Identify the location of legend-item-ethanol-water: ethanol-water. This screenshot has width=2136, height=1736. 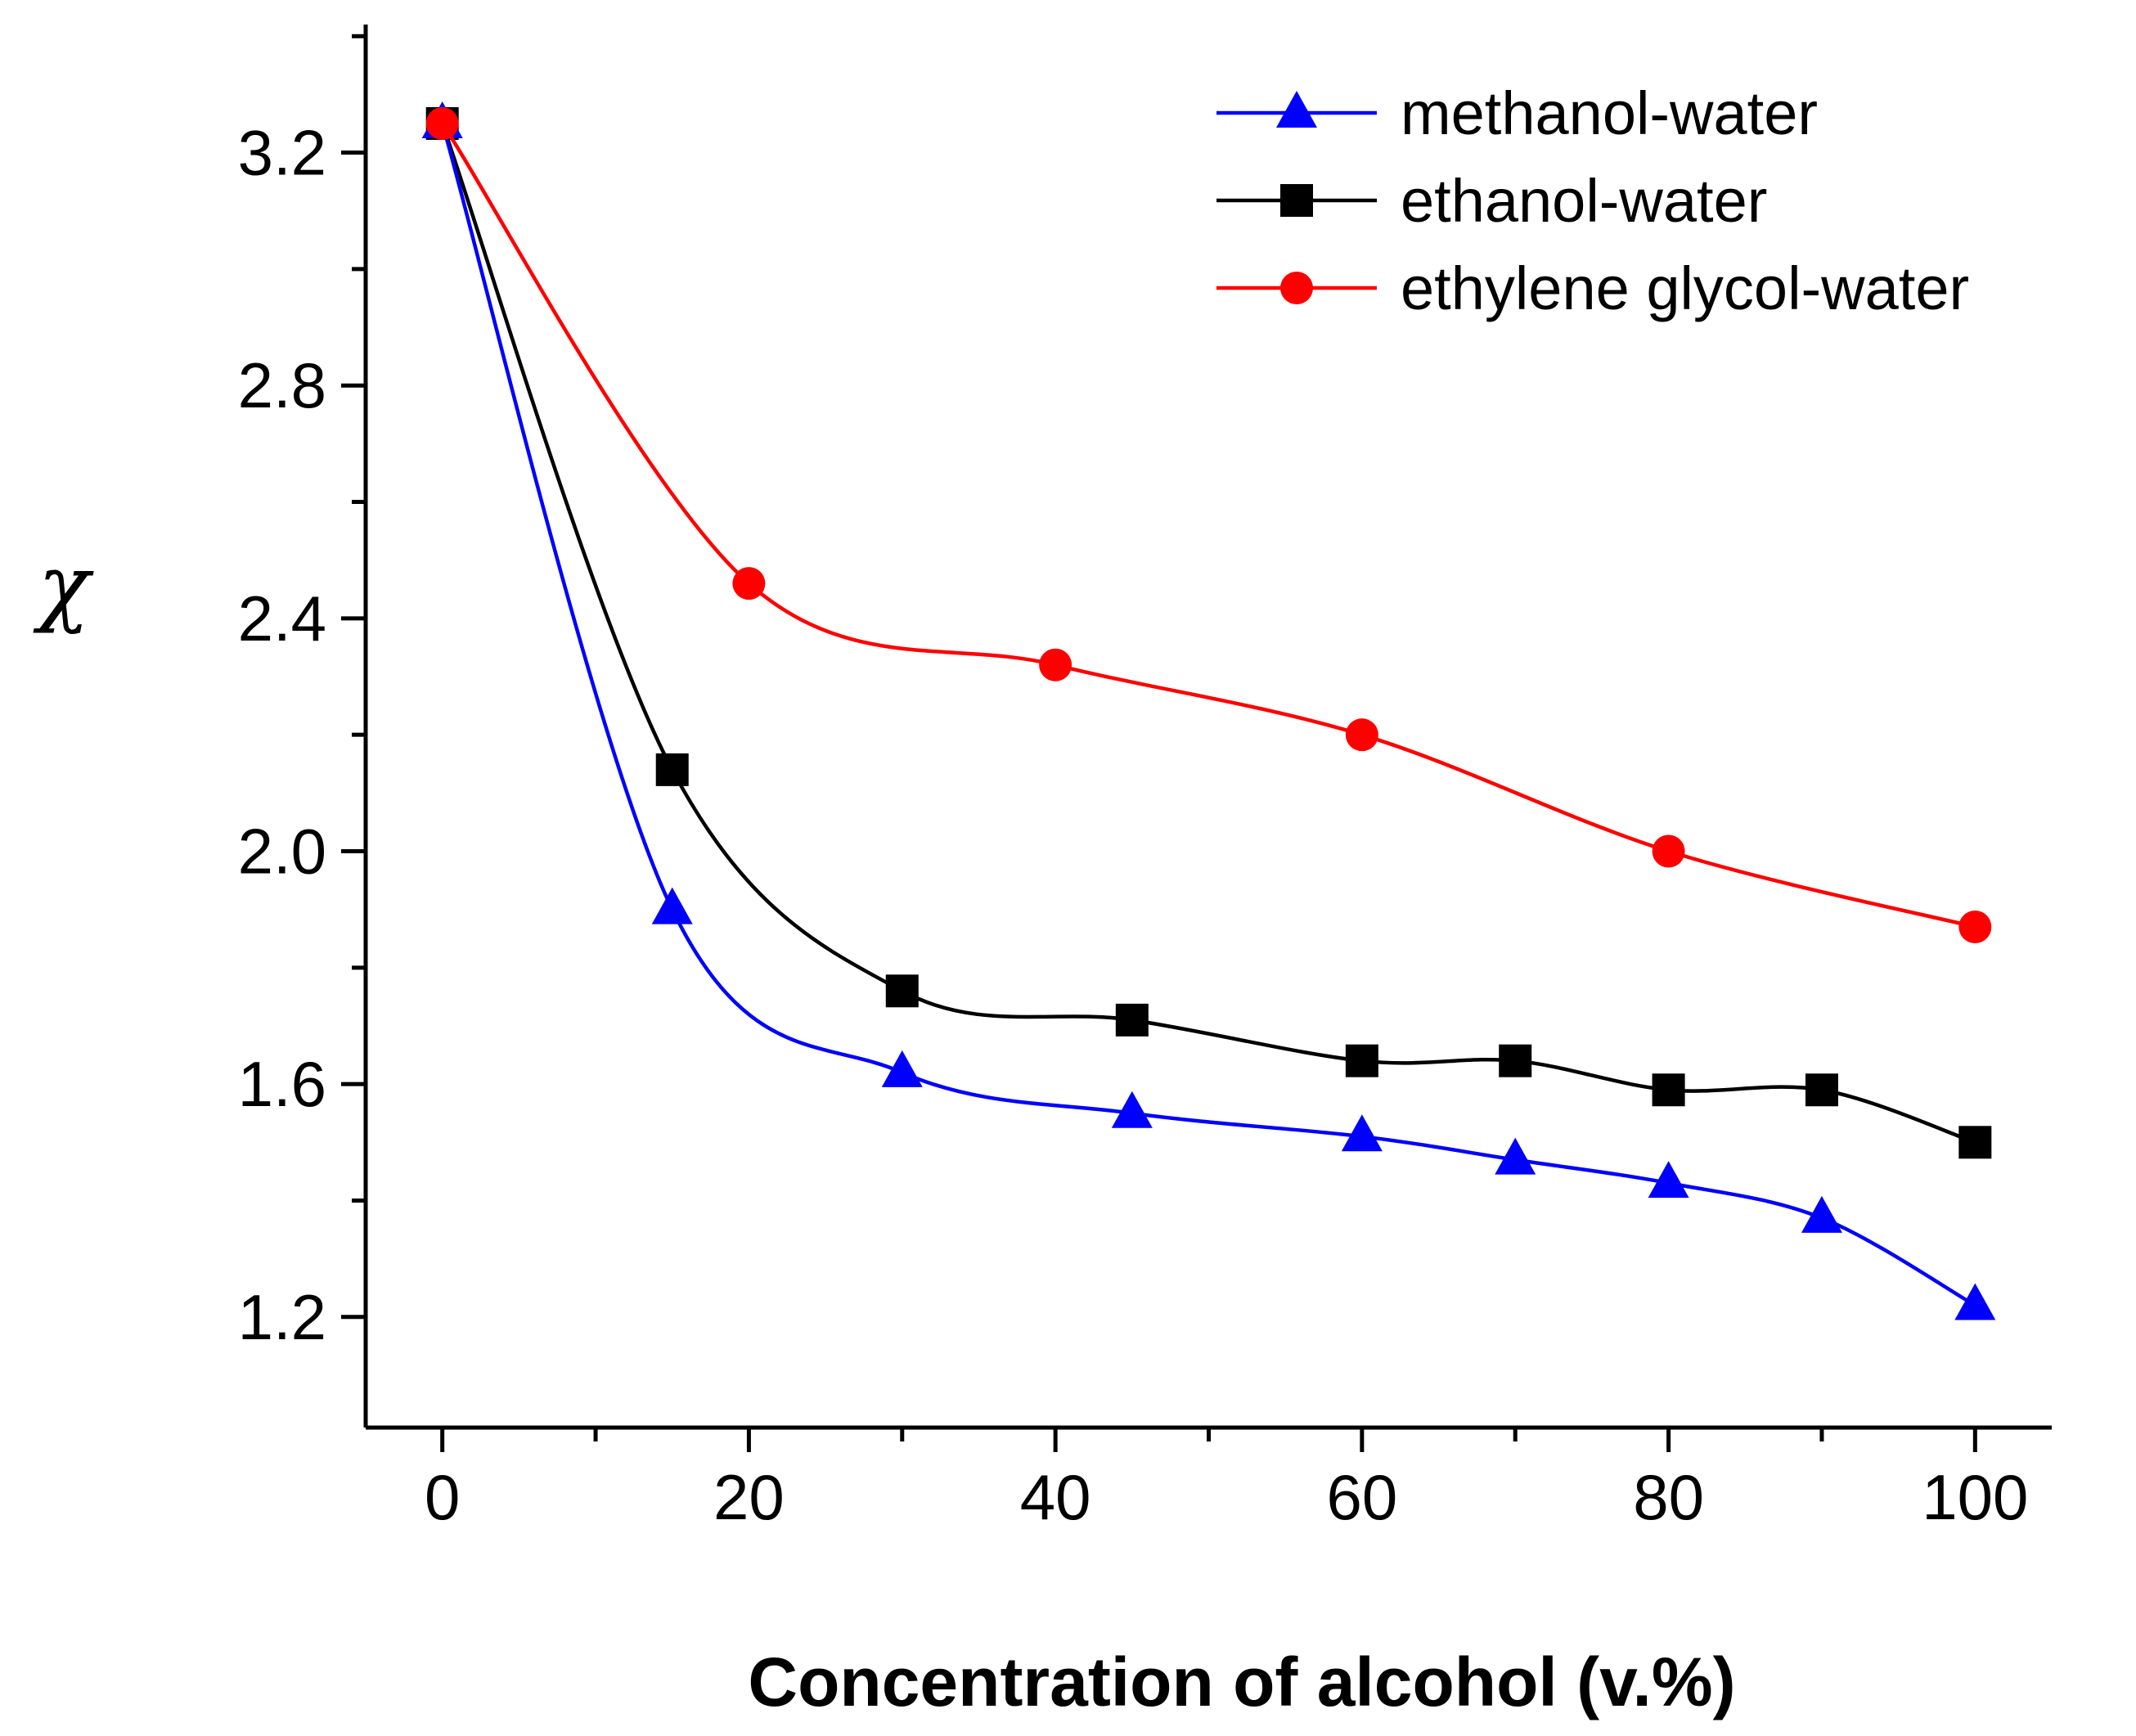
(1491, 201).